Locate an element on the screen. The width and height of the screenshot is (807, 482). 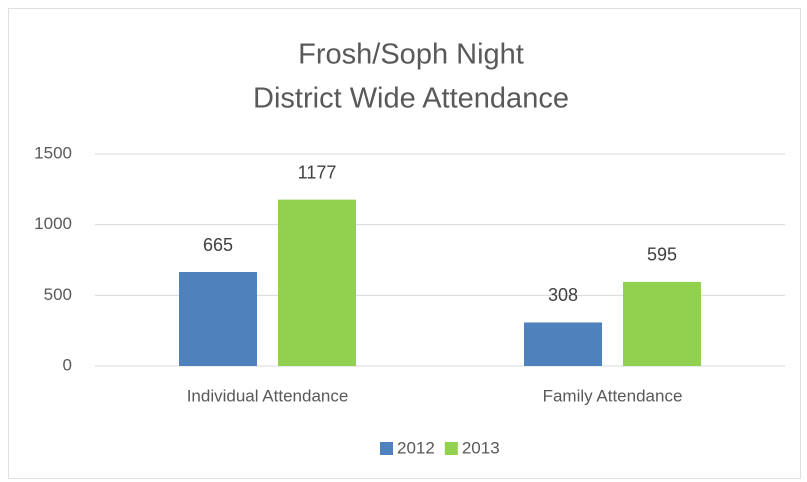
chart-title: Frosh/Soph Night is located at coordinates (411, 55).